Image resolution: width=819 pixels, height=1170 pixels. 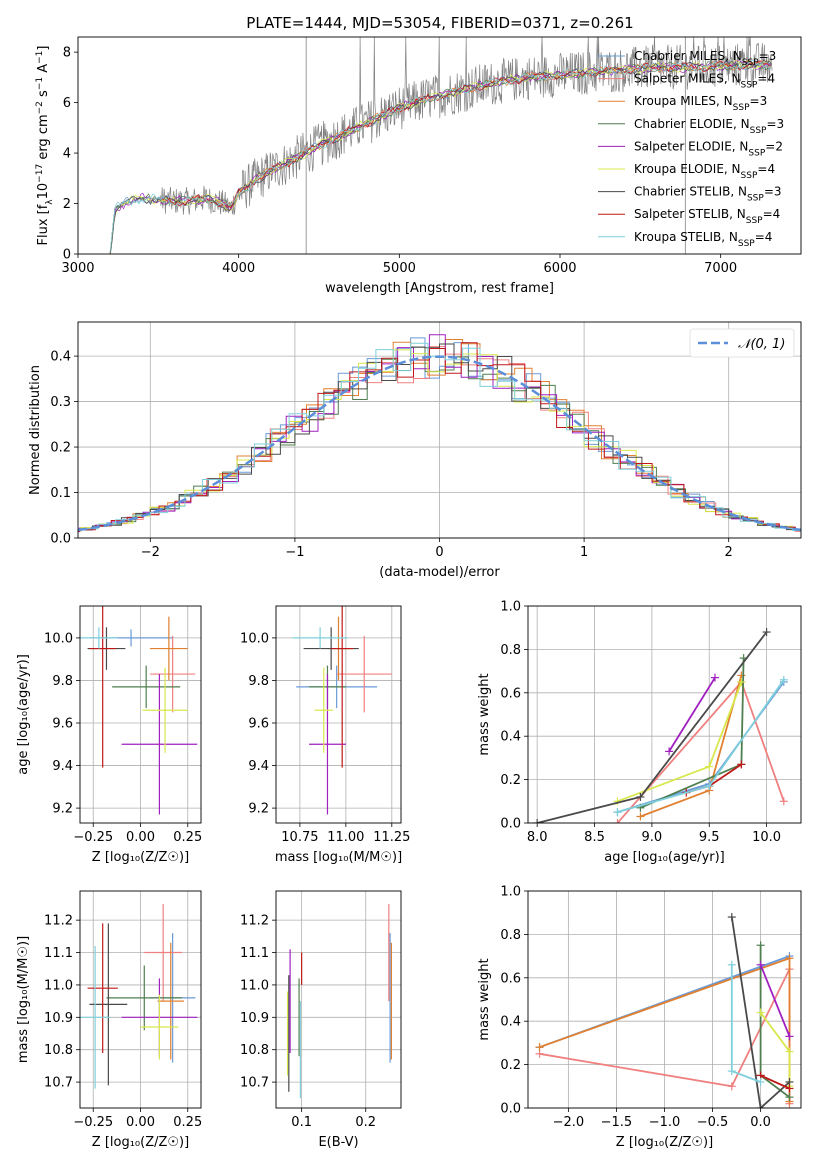 What do you see at coordinates (67, 103) in the screenshot?
I see `y-tick-label: 6` at bounding box center [67, 103].